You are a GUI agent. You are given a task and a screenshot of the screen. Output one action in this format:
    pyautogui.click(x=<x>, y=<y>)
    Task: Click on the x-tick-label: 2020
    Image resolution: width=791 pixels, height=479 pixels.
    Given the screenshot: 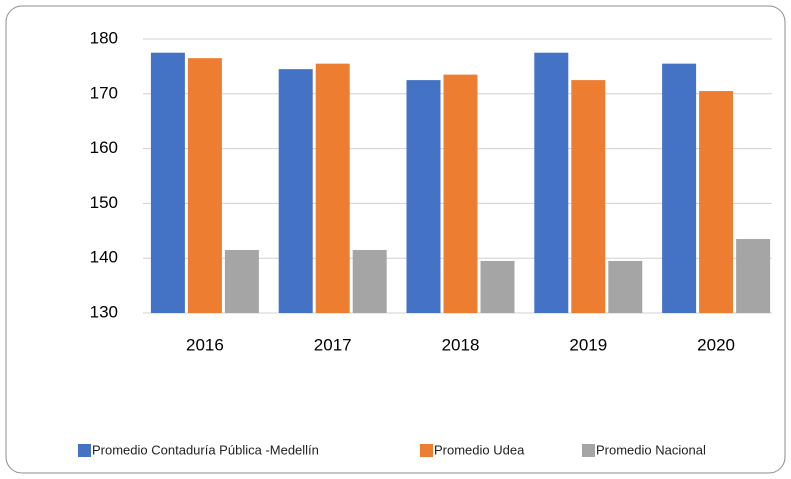 What is the action you would take?
    pyautogui.click(x=716, y=344)
    